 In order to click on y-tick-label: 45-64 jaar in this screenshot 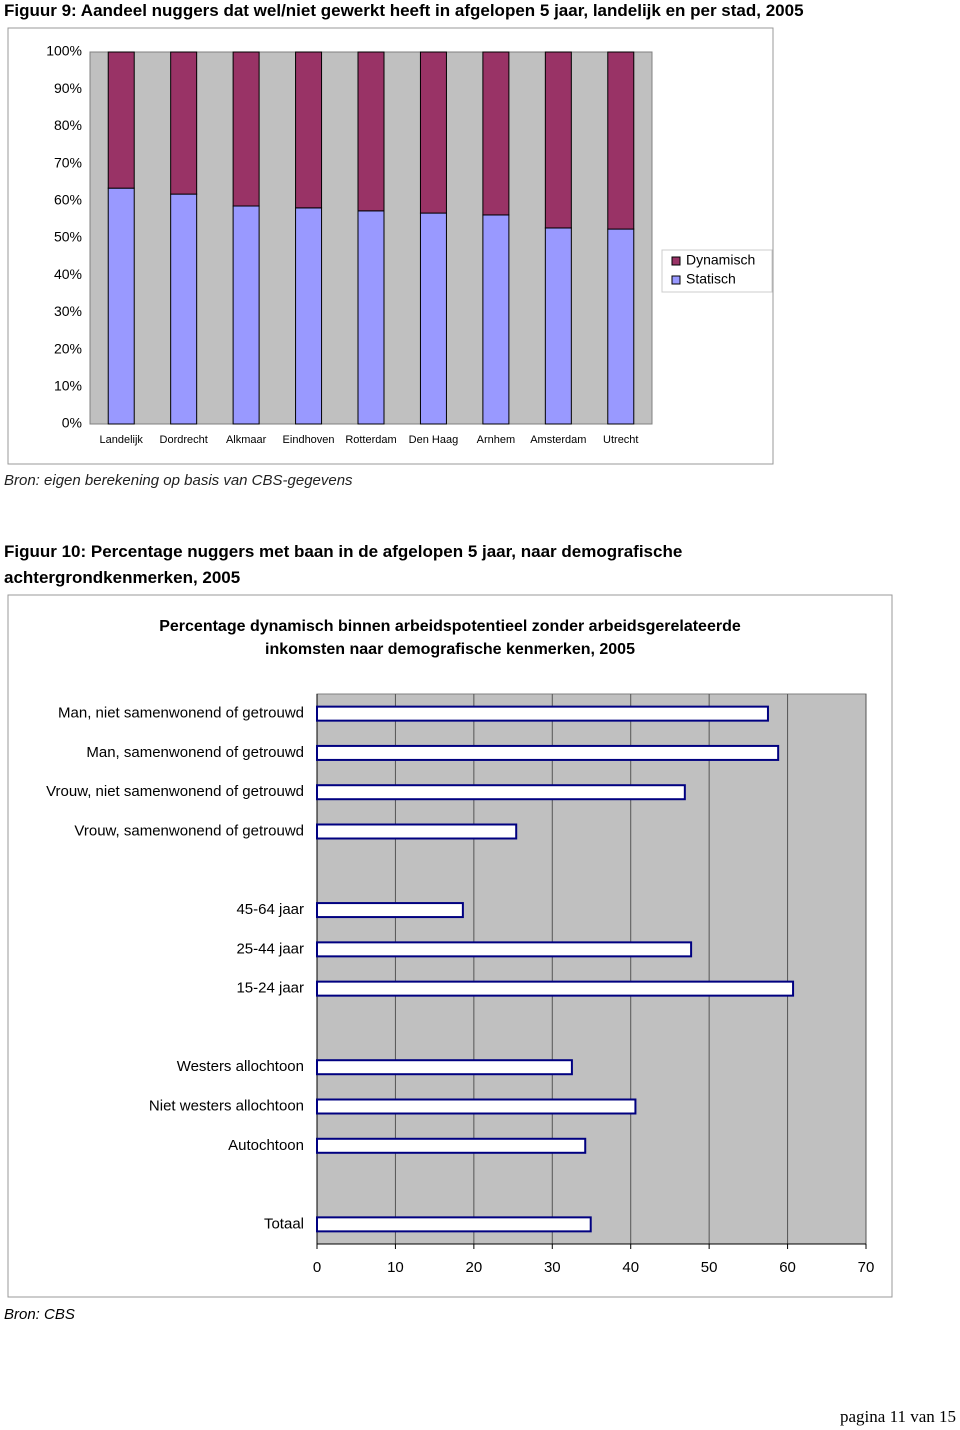, I will do `click(270, 909)`.